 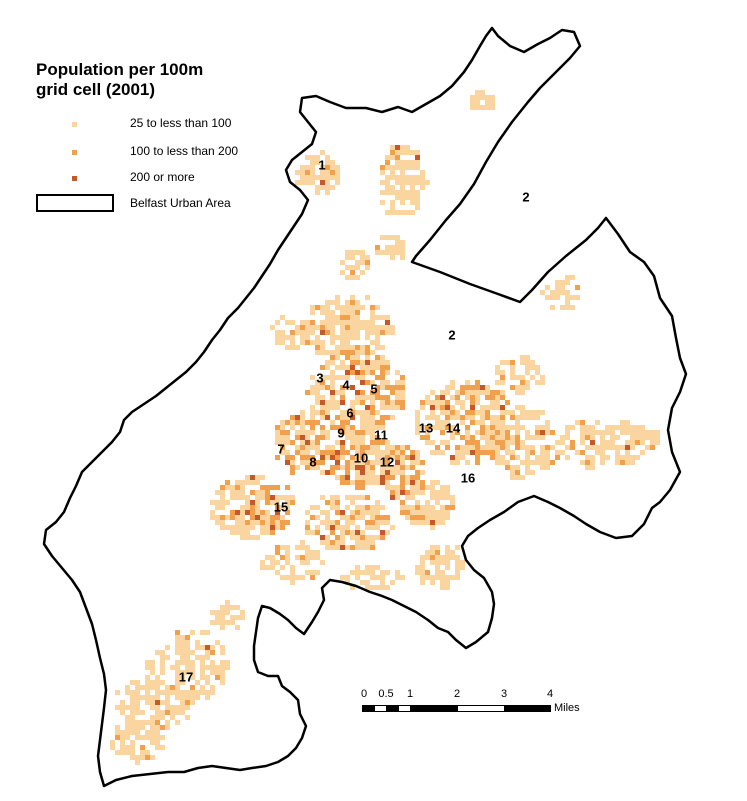 I want to click on legend-swatch-high, so click(x=74, y=178).